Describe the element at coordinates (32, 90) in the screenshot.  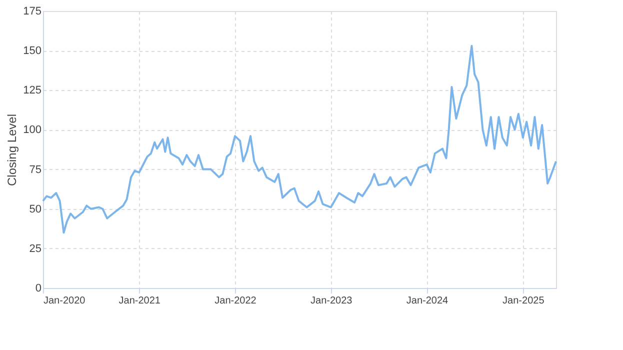
I see `y-tick-label: 125` at that location.